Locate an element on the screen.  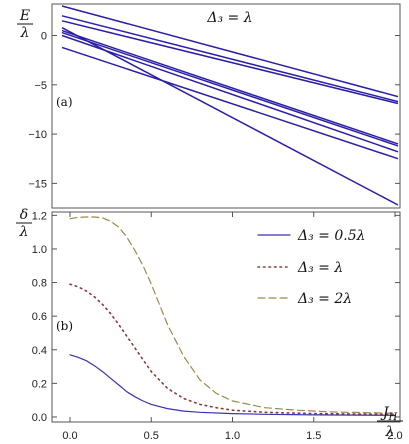
y-tick-label: 1.0 is located at coordinates (39, 250).